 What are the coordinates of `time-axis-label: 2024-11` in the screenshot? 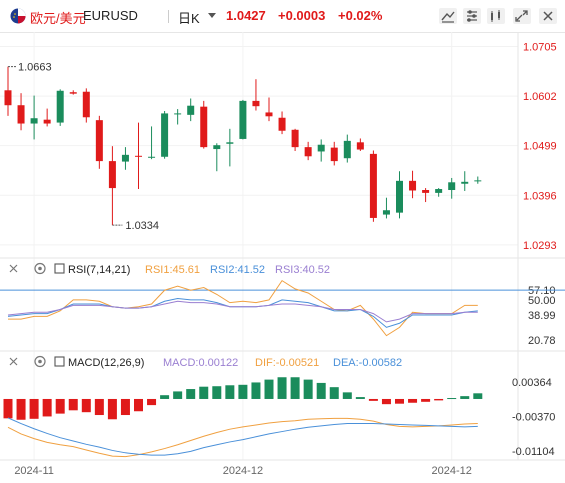 It's located at (34, 471).